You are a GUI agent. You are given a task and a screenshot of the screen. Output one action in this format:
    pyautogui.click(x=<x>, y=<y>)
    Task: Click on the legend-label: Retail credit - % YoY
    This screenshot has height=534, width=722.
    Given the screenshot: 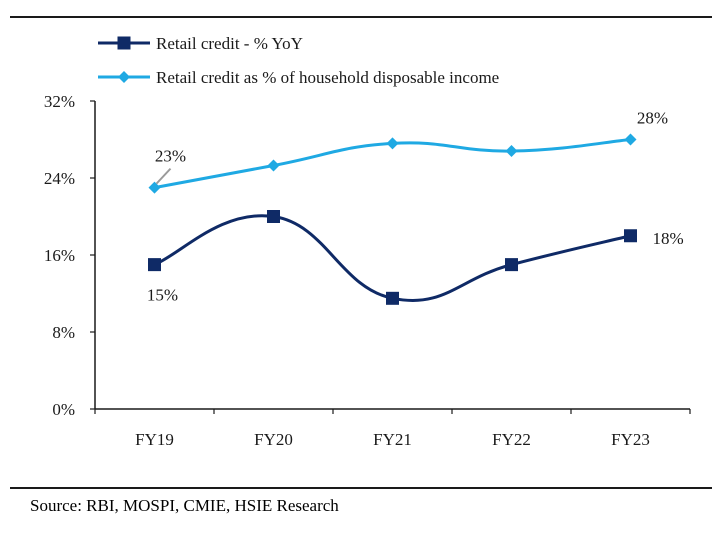 What is the action you would take?
    pyautogui.click(x=229, y=43)
    